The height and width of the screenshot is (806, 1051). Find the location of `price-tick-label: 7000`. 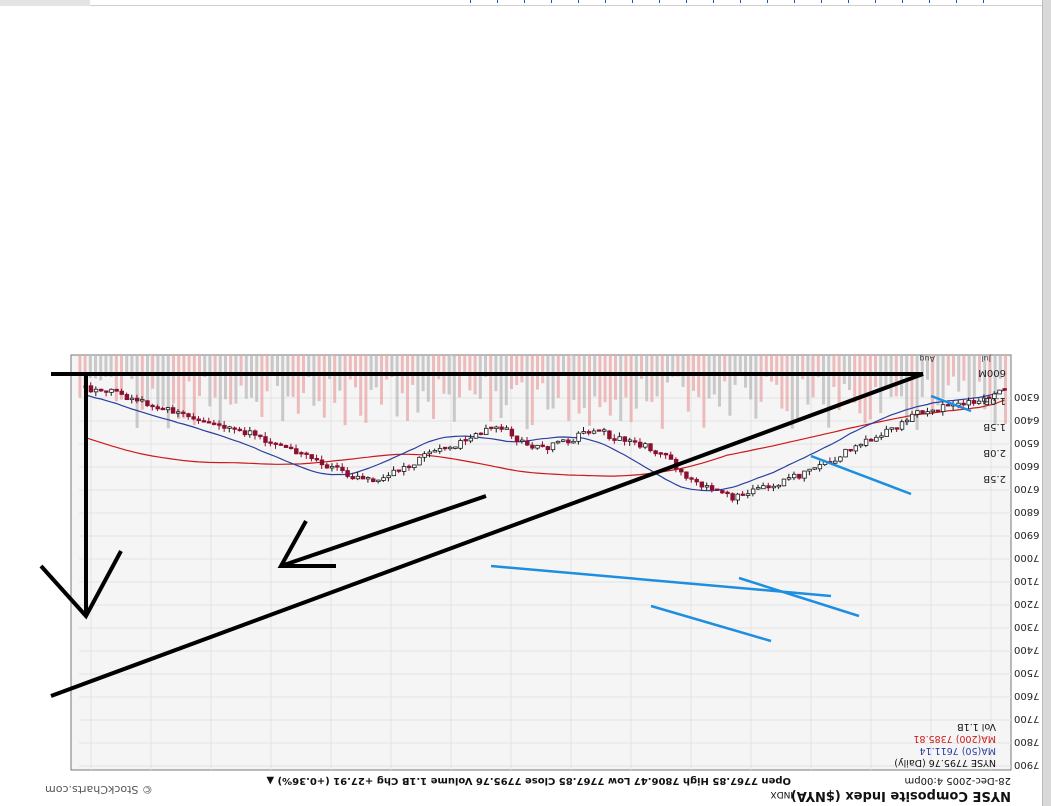

price-tick-label: 7000 is located at coordinates (1026, 557).